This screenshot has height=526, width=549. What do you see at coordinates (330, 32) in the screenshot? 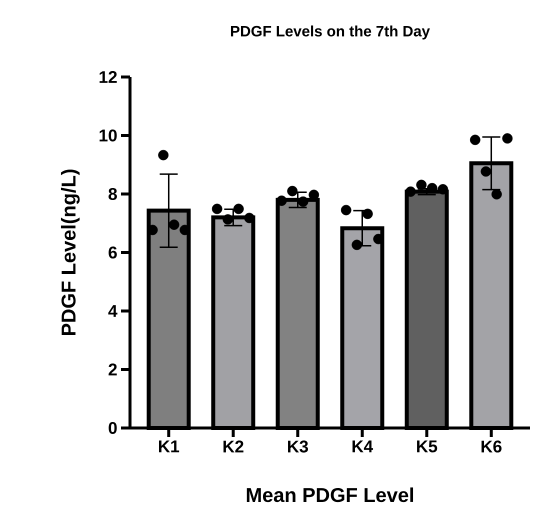
I see `chart-title: PDGF Levels on the 7th Day` at bounding box center [330, 32].